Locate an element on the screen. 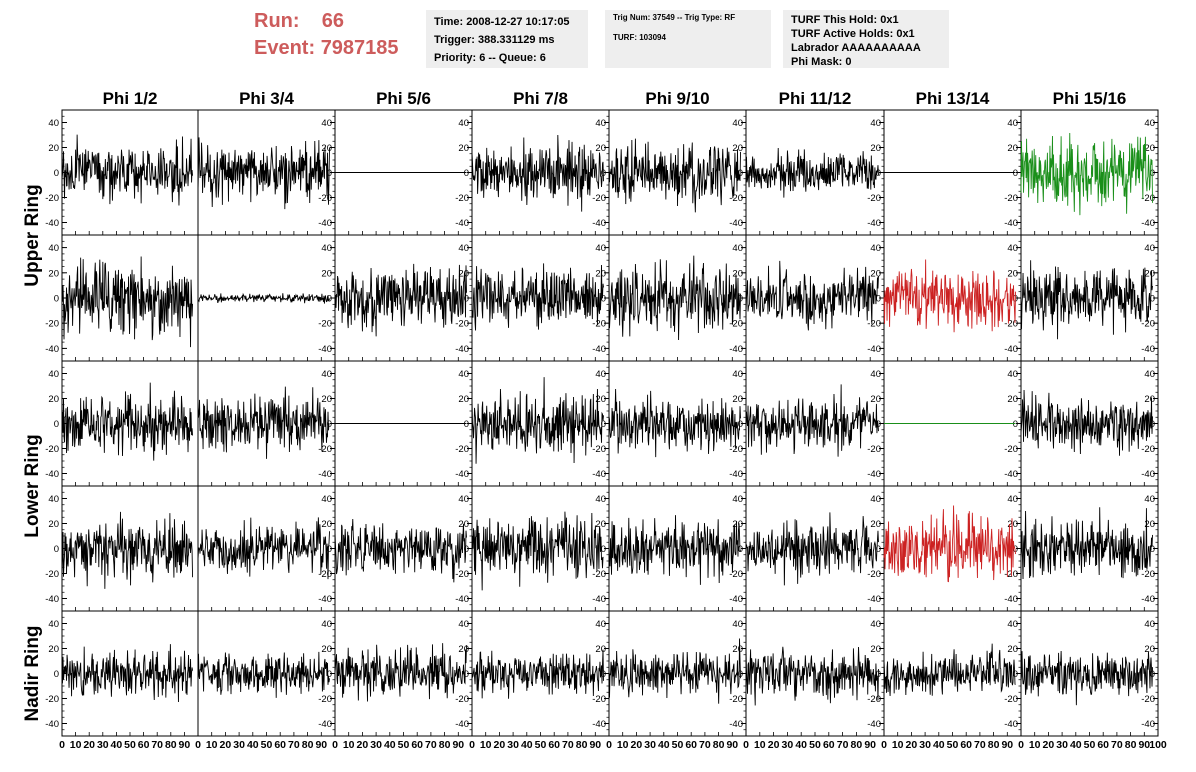 This screenshot has height=772, width=1196. y-tick-label-r2-c2: 40 is located at coordinates (463, 374).